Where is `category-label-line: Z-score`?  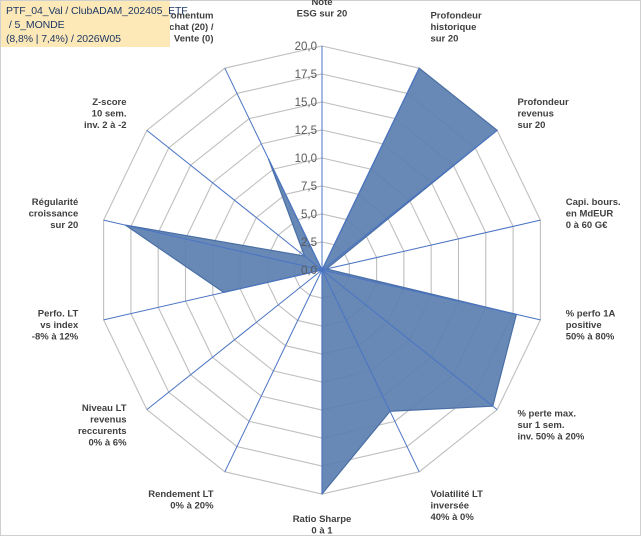 category-label-line: Z-score is located at coordinates (109, 102).